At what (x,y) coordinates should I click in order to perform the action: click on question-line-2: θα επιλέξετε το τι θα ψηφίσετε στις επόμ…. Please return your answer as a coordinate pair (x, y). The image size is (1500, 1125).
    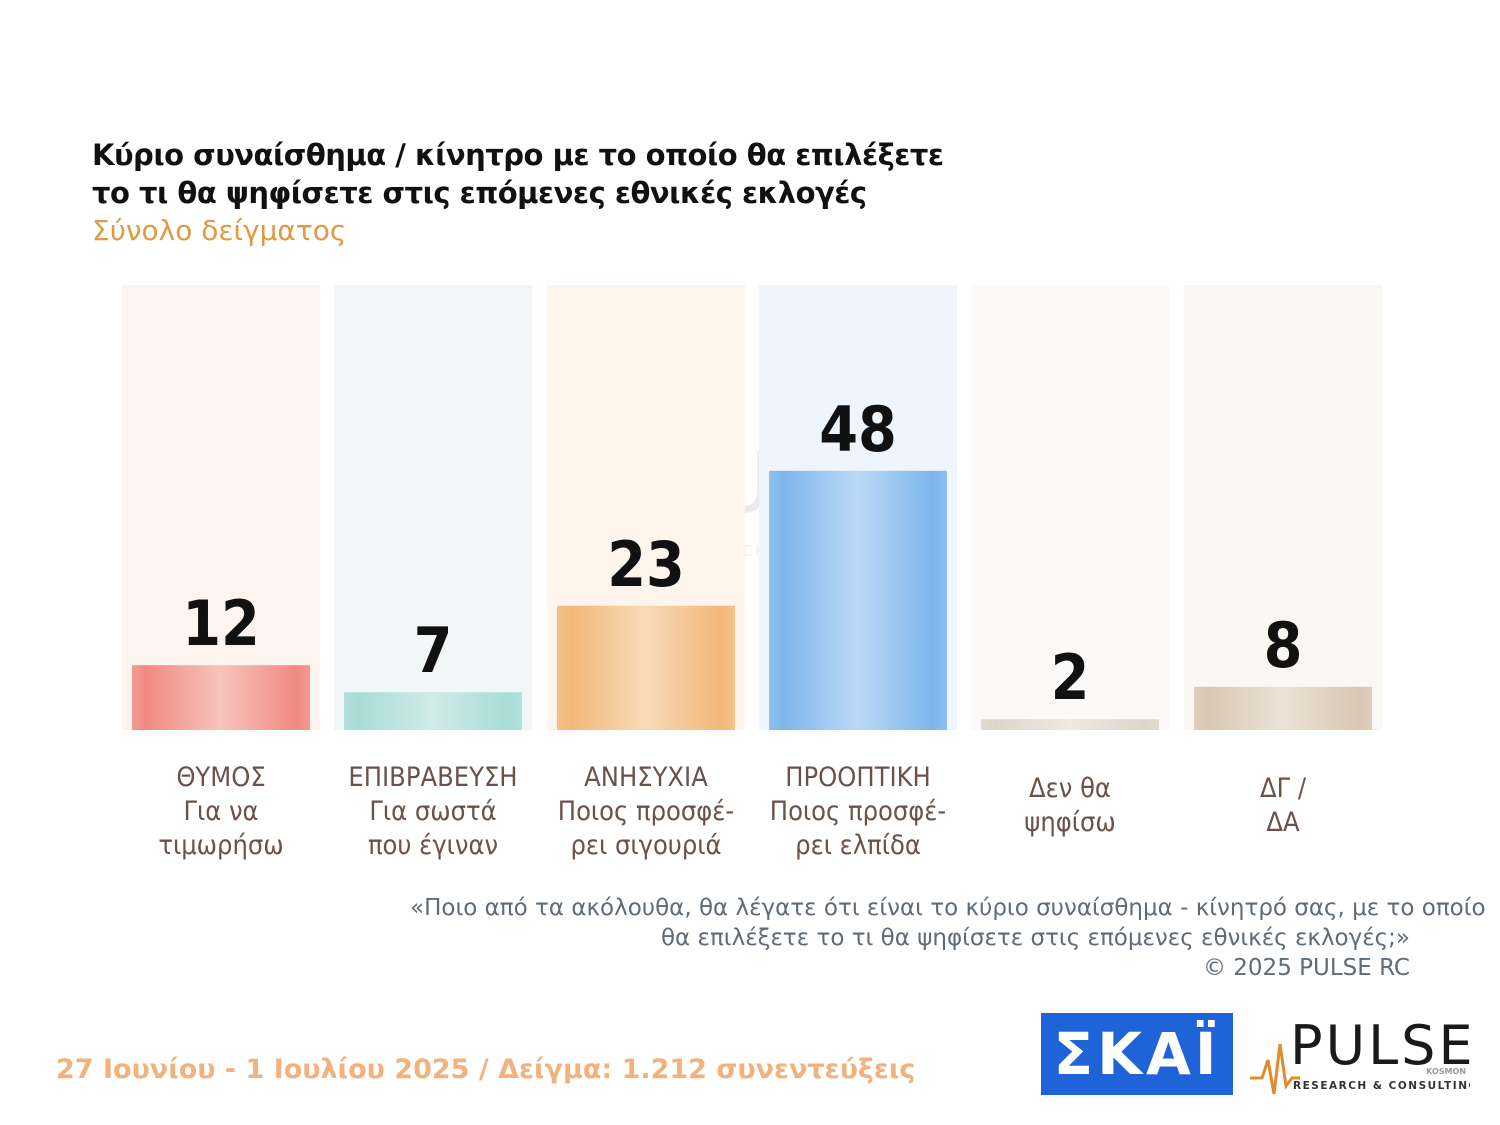
    Looking at the image, I should click on (1035, 938).